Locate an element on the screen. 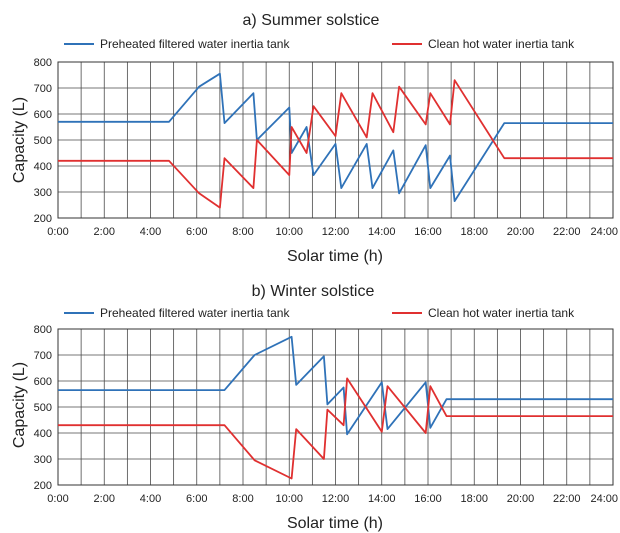 This screenshot has width=620, height=533. chart-title: b) Winter solstice is located at coordinates (313, 291).